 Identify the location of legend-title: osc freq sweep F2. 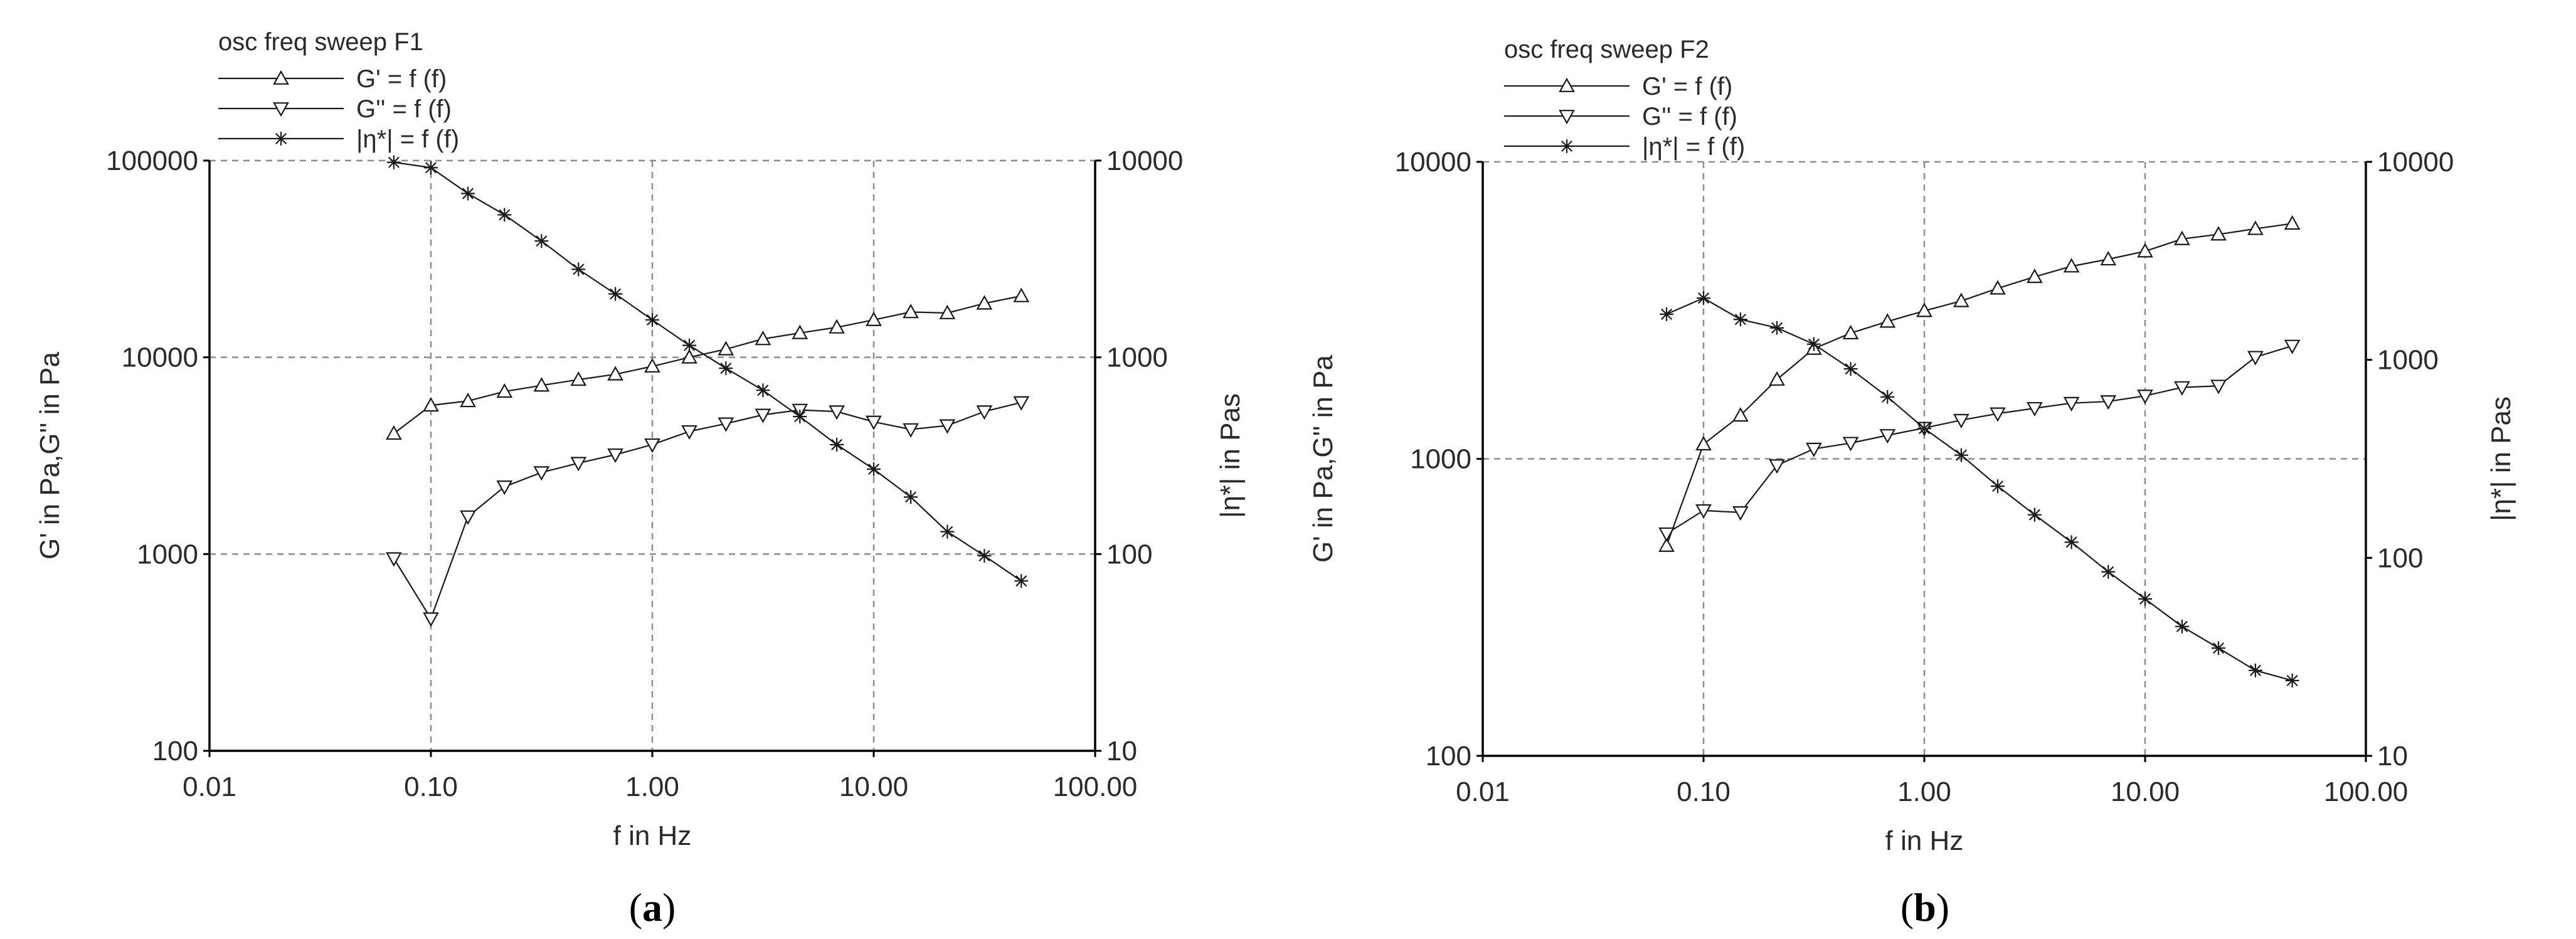
(1606, 49).